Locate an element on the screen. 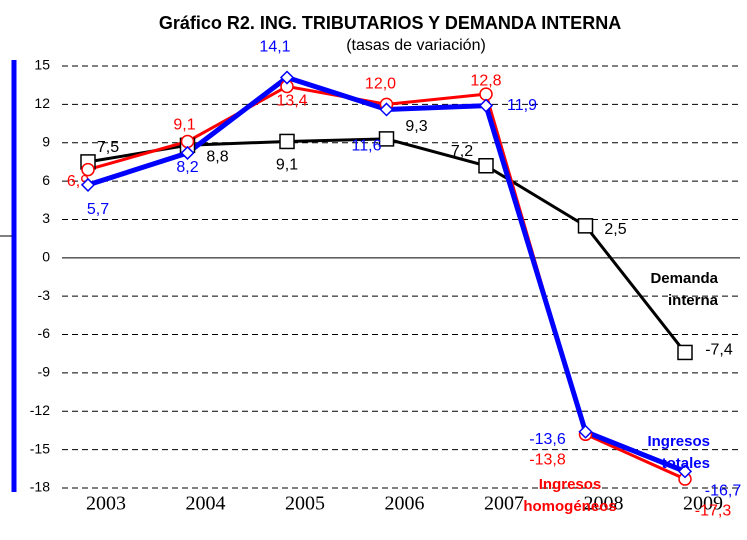  x-tick-label: 2003 is located at coordinates (106, 504).